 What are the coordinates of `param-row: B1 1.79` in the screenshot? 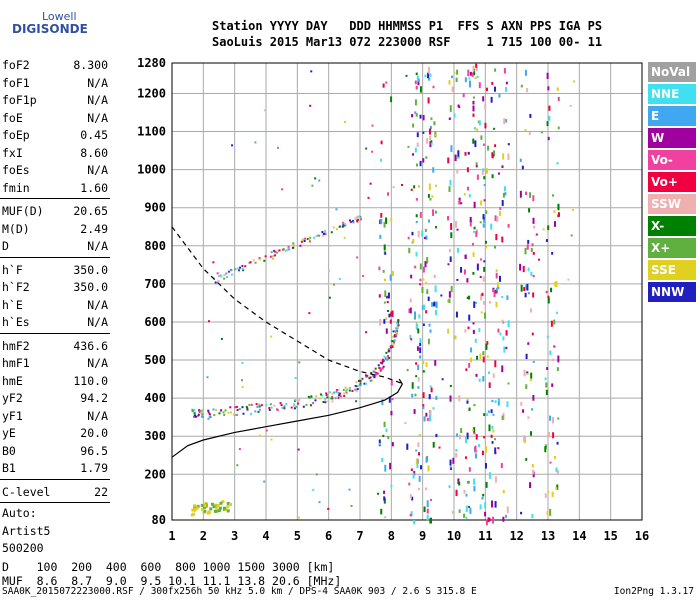 It's located at (56, 468).